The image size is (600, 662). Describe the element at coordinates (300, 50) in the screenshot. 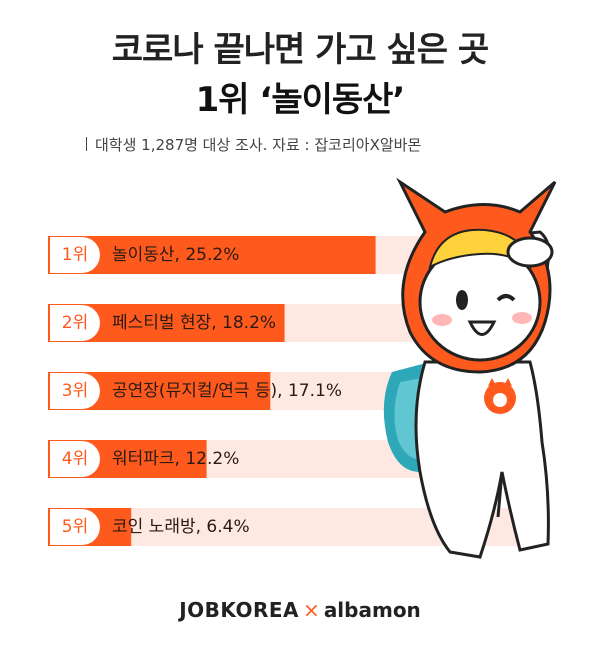

I see `page-title-line1: 코로나 끝나면 가고 싶은 곳` at that location.